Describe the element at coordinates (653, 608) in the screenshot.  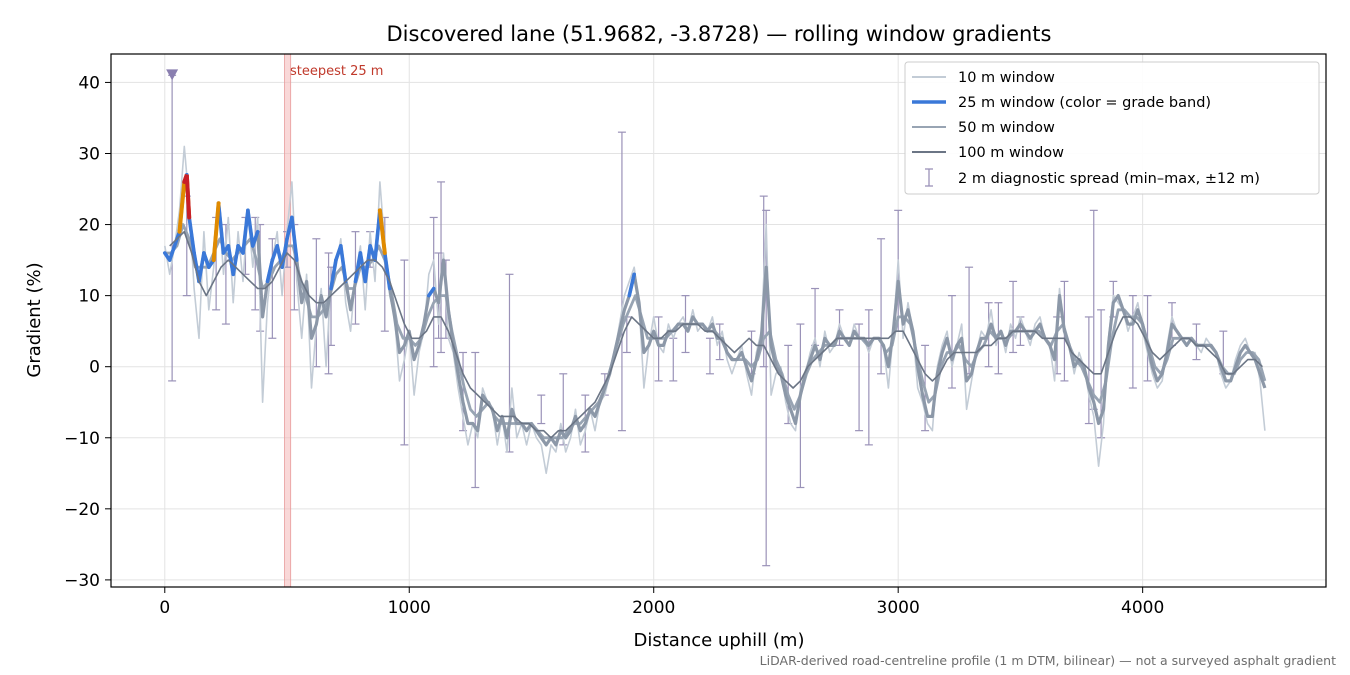
I see `x-tick-label: 2000` at that location.